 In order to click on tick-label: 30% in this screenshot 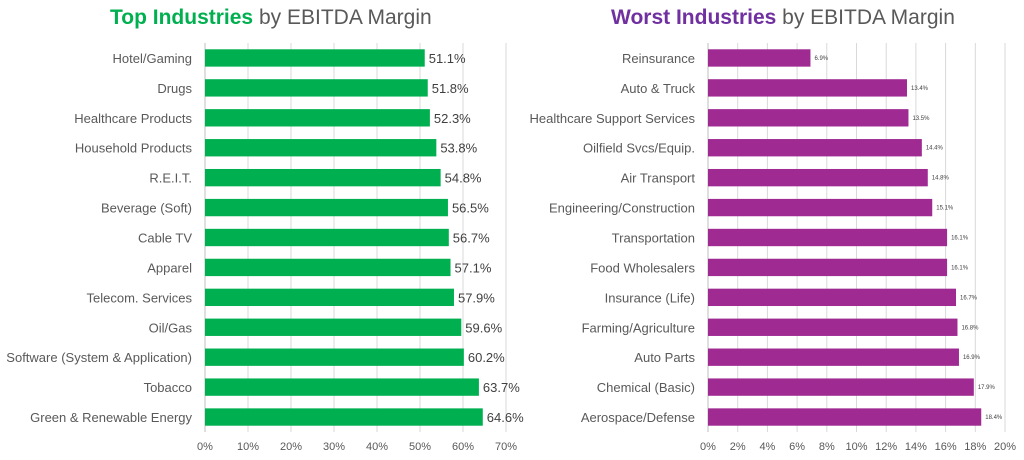, I will do `click(334, 447)`.